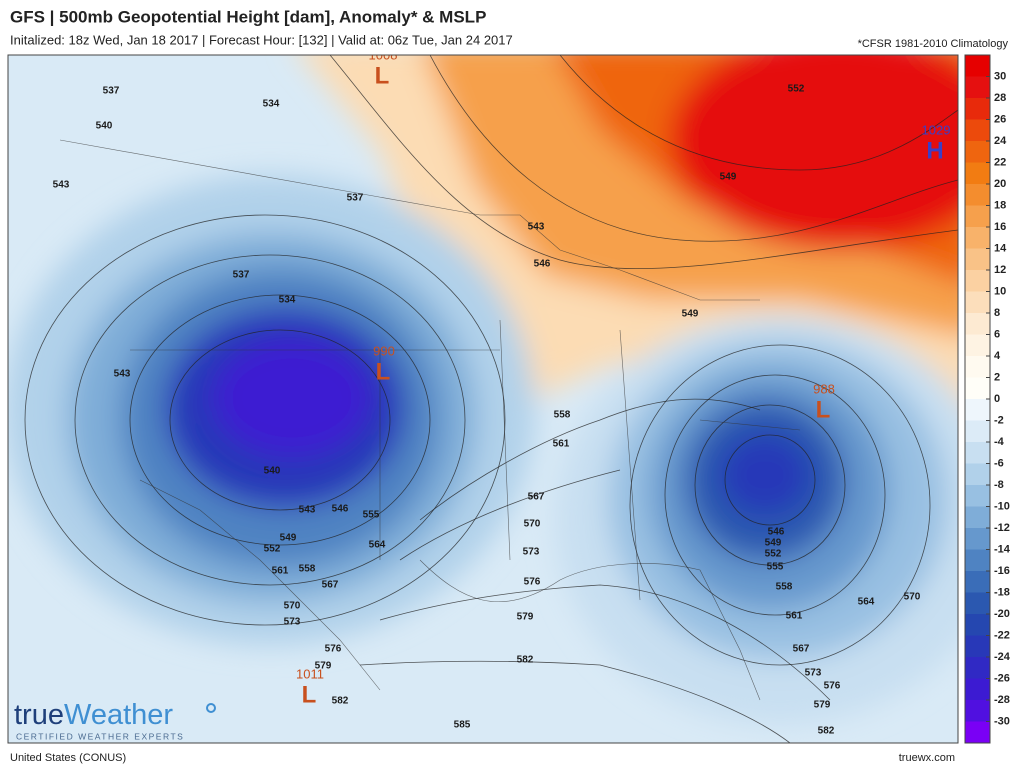 The image size is (1024, 768). I want to click on pressure-value: 990, so click(384, 350).